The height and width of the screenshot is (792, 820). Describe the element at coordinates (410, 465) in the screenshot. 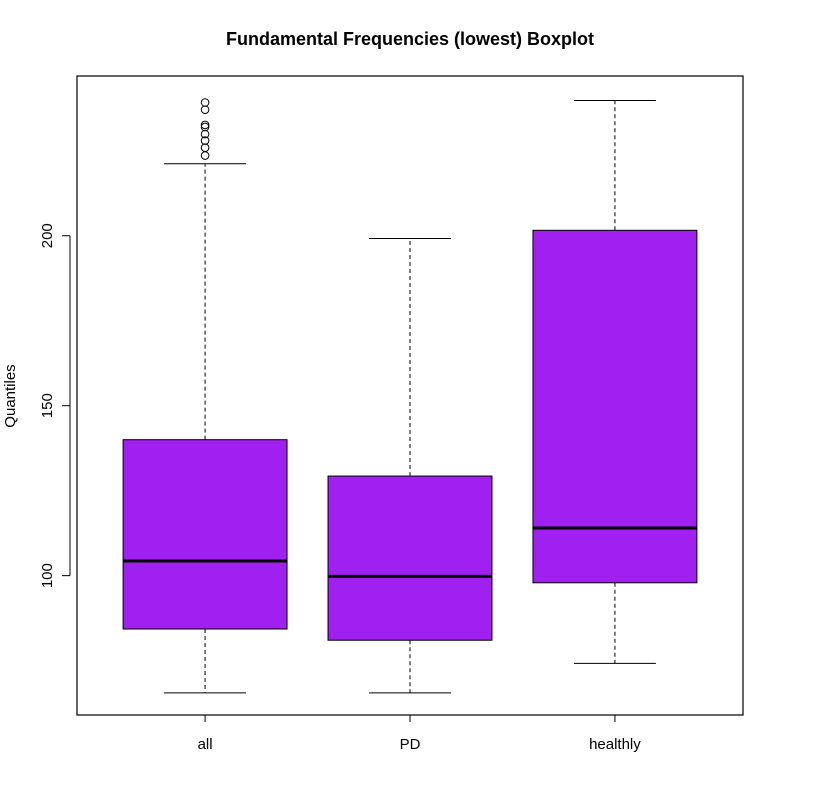

I see `box-group-pd` at that location.